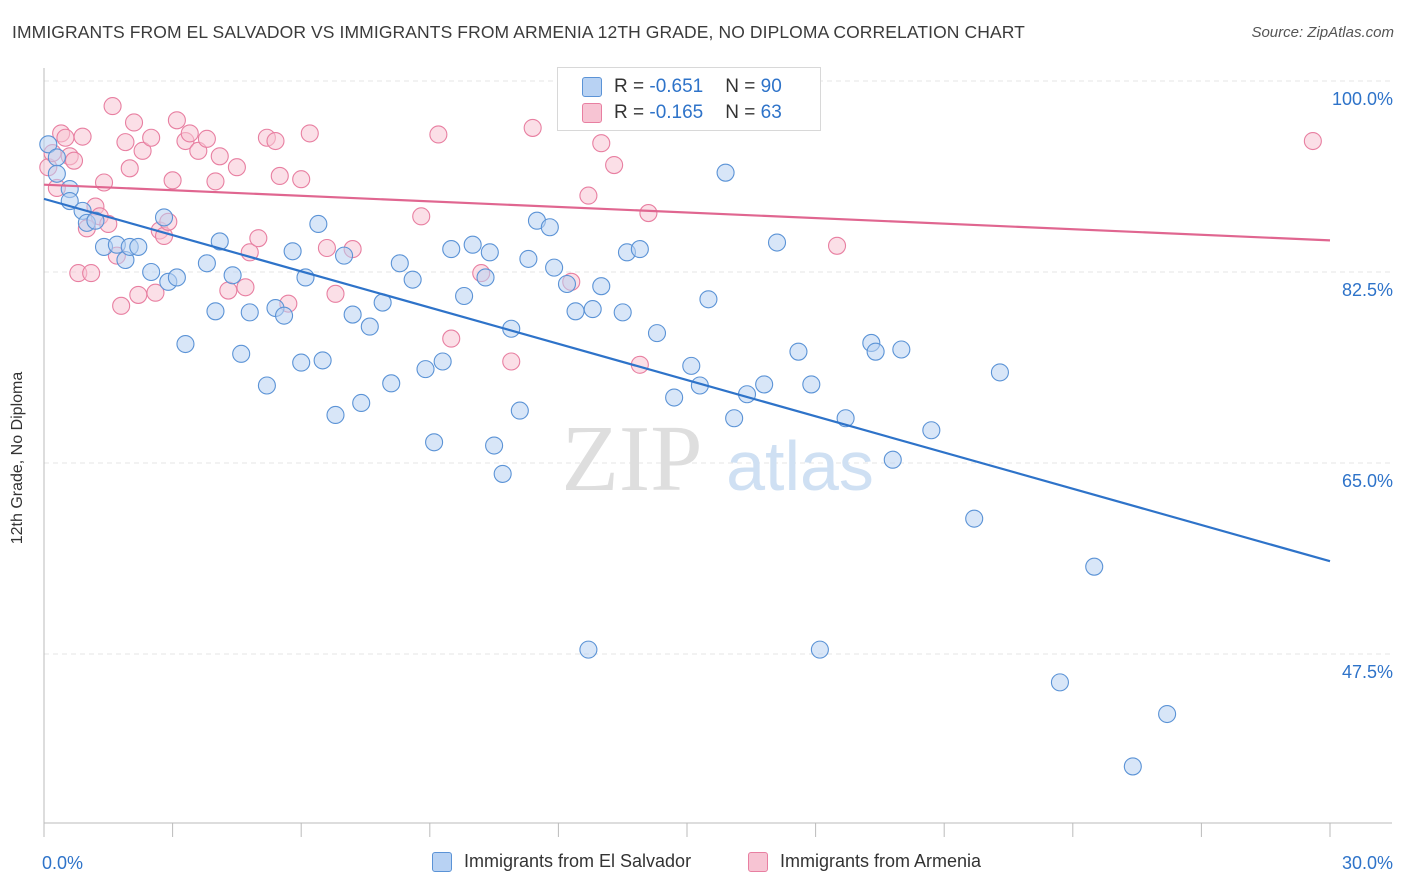 The image size is (1406, 892). Describe the element at coordinates (881, 861) in the screenshot. I see `legend-label: Immigrants from Armenia` at that location.